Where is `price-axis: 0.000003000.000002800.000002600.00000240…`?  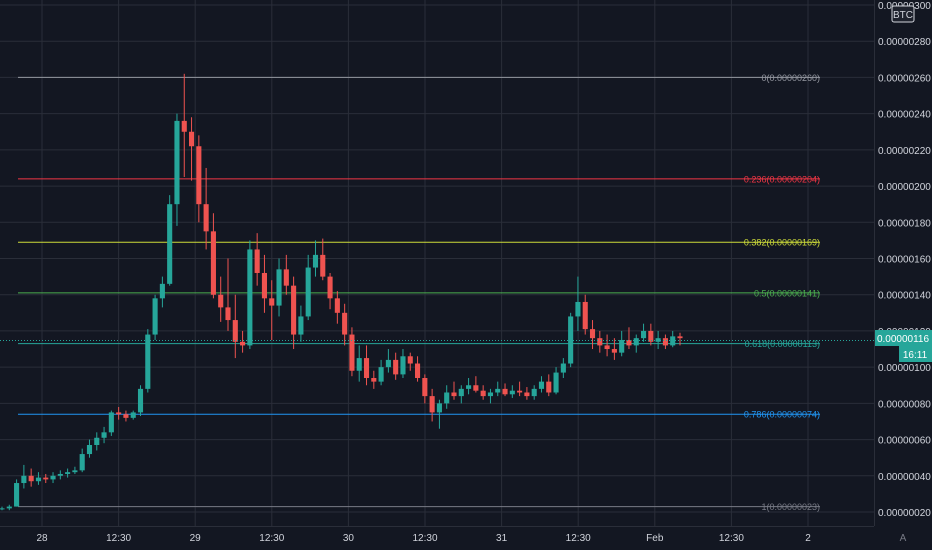 price-axis: 0.000003000.000002800.000002600.00000240… is located at coordinates (904, 260).